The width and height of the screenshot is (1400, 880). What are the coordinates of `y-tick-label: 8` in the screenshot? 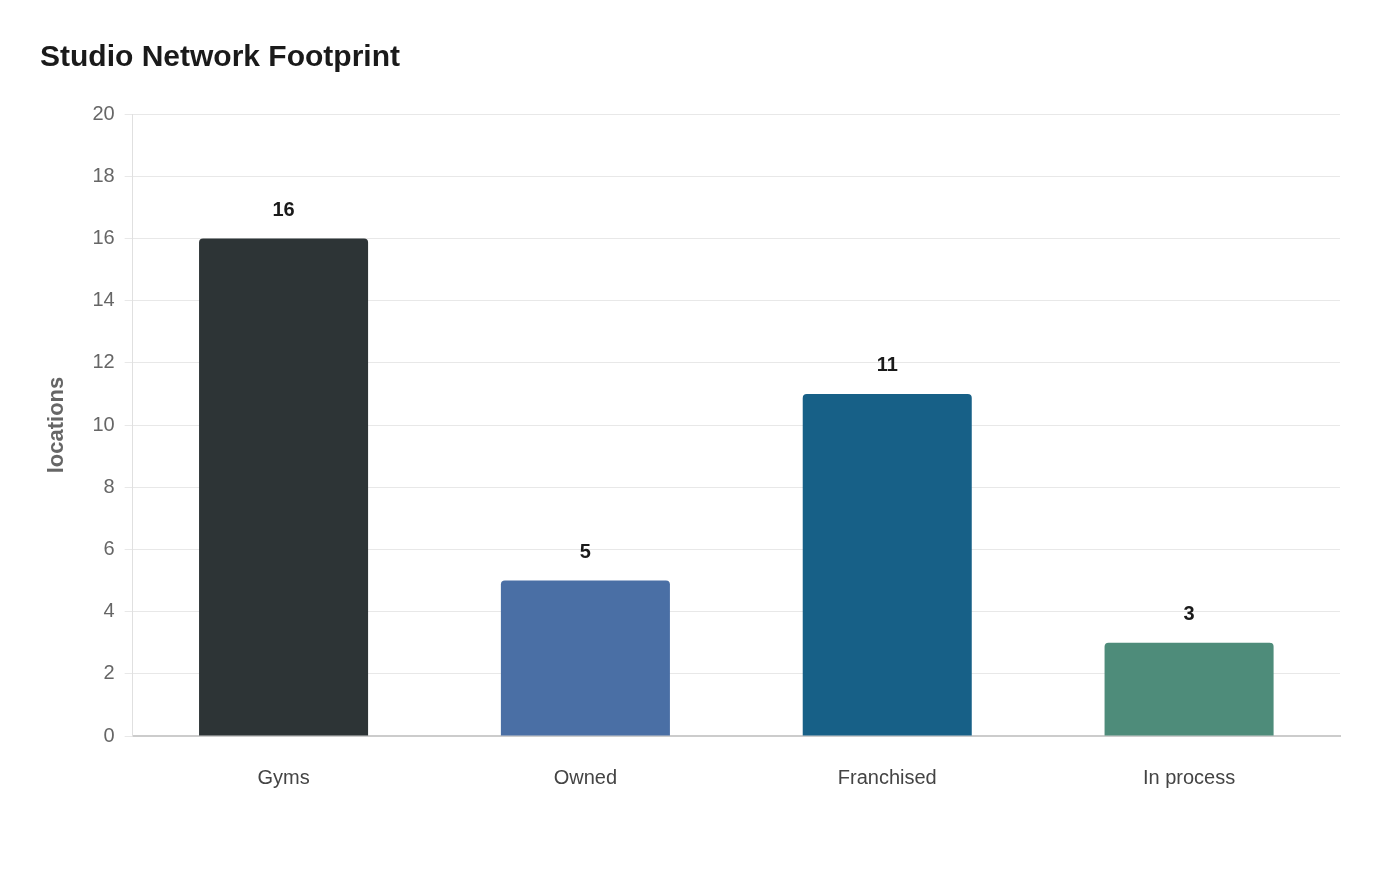 It's located at (109, 485).